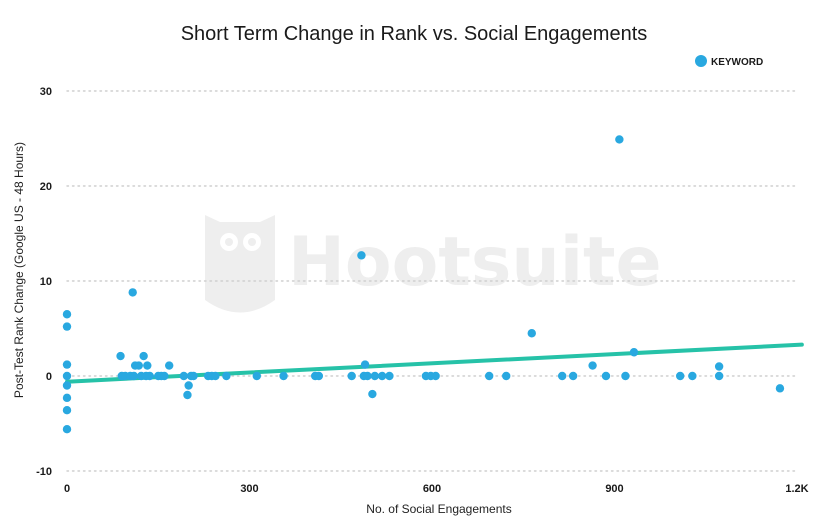 This screenshot has width=828, height=532. I want to click on x-tick-label: 600, so click(432, 489).